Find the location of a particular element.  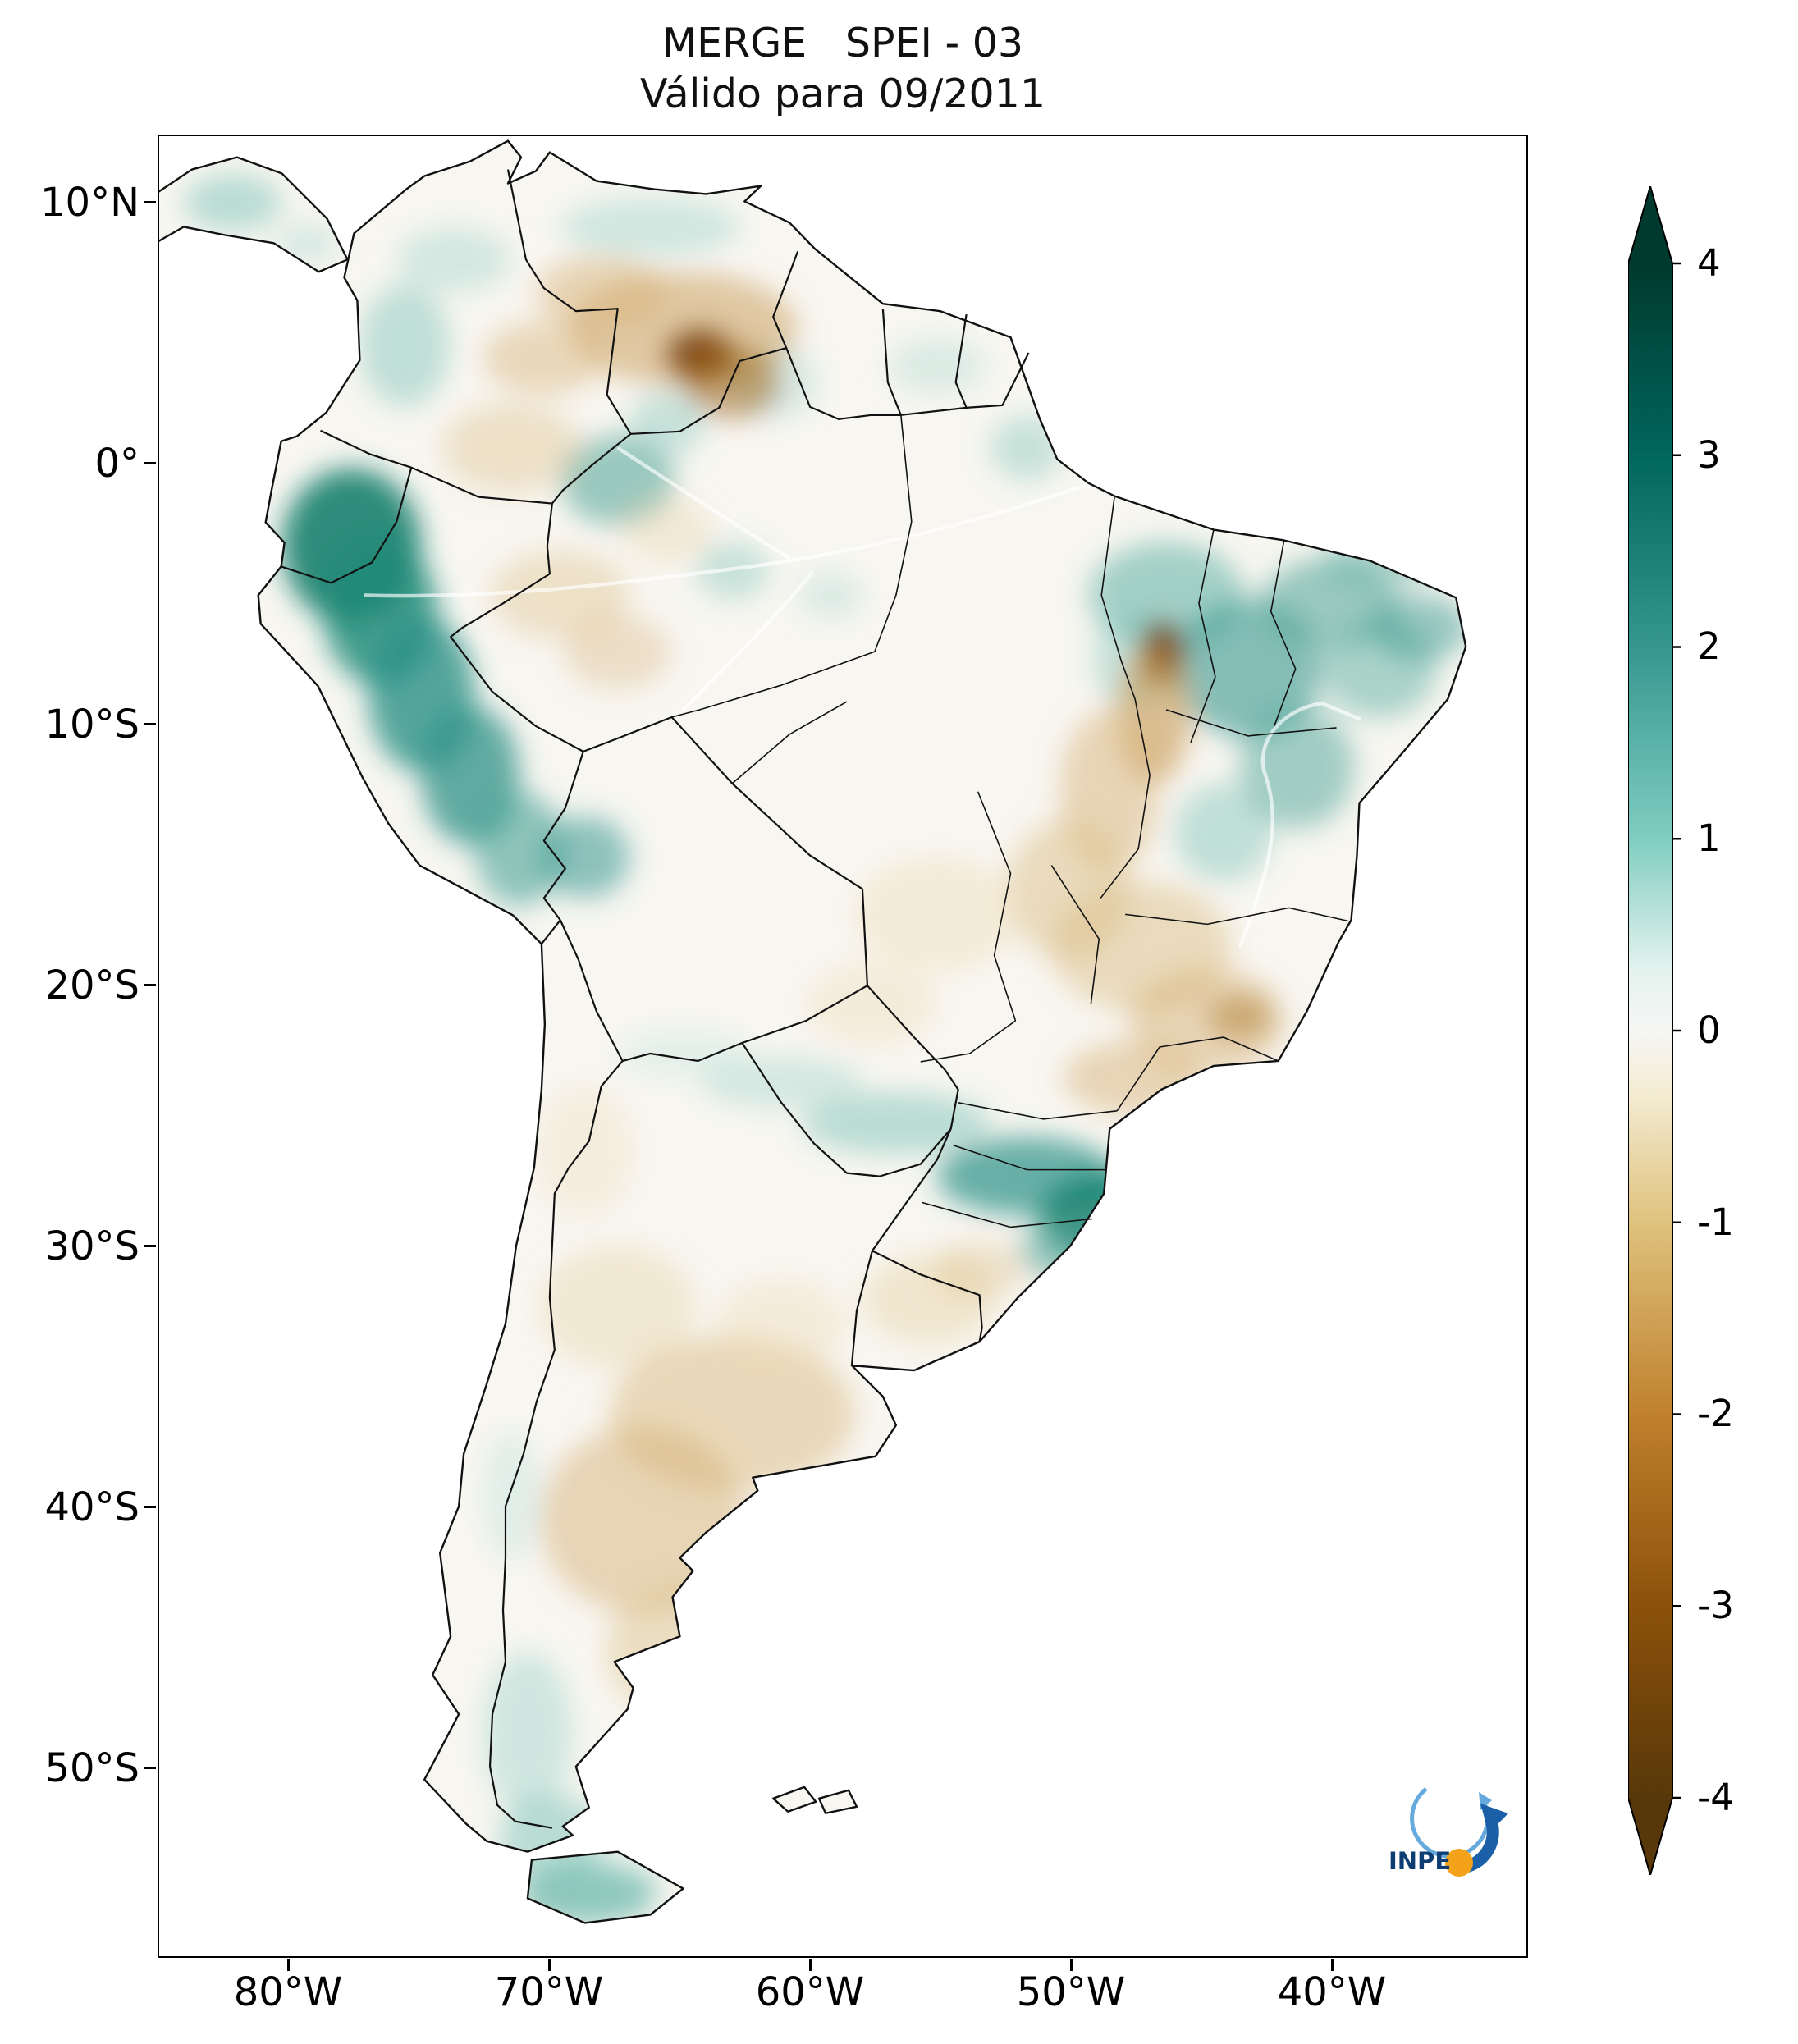

plot-title-line1: MERGE SPEI - 03 is located at coordinates (843, 43).